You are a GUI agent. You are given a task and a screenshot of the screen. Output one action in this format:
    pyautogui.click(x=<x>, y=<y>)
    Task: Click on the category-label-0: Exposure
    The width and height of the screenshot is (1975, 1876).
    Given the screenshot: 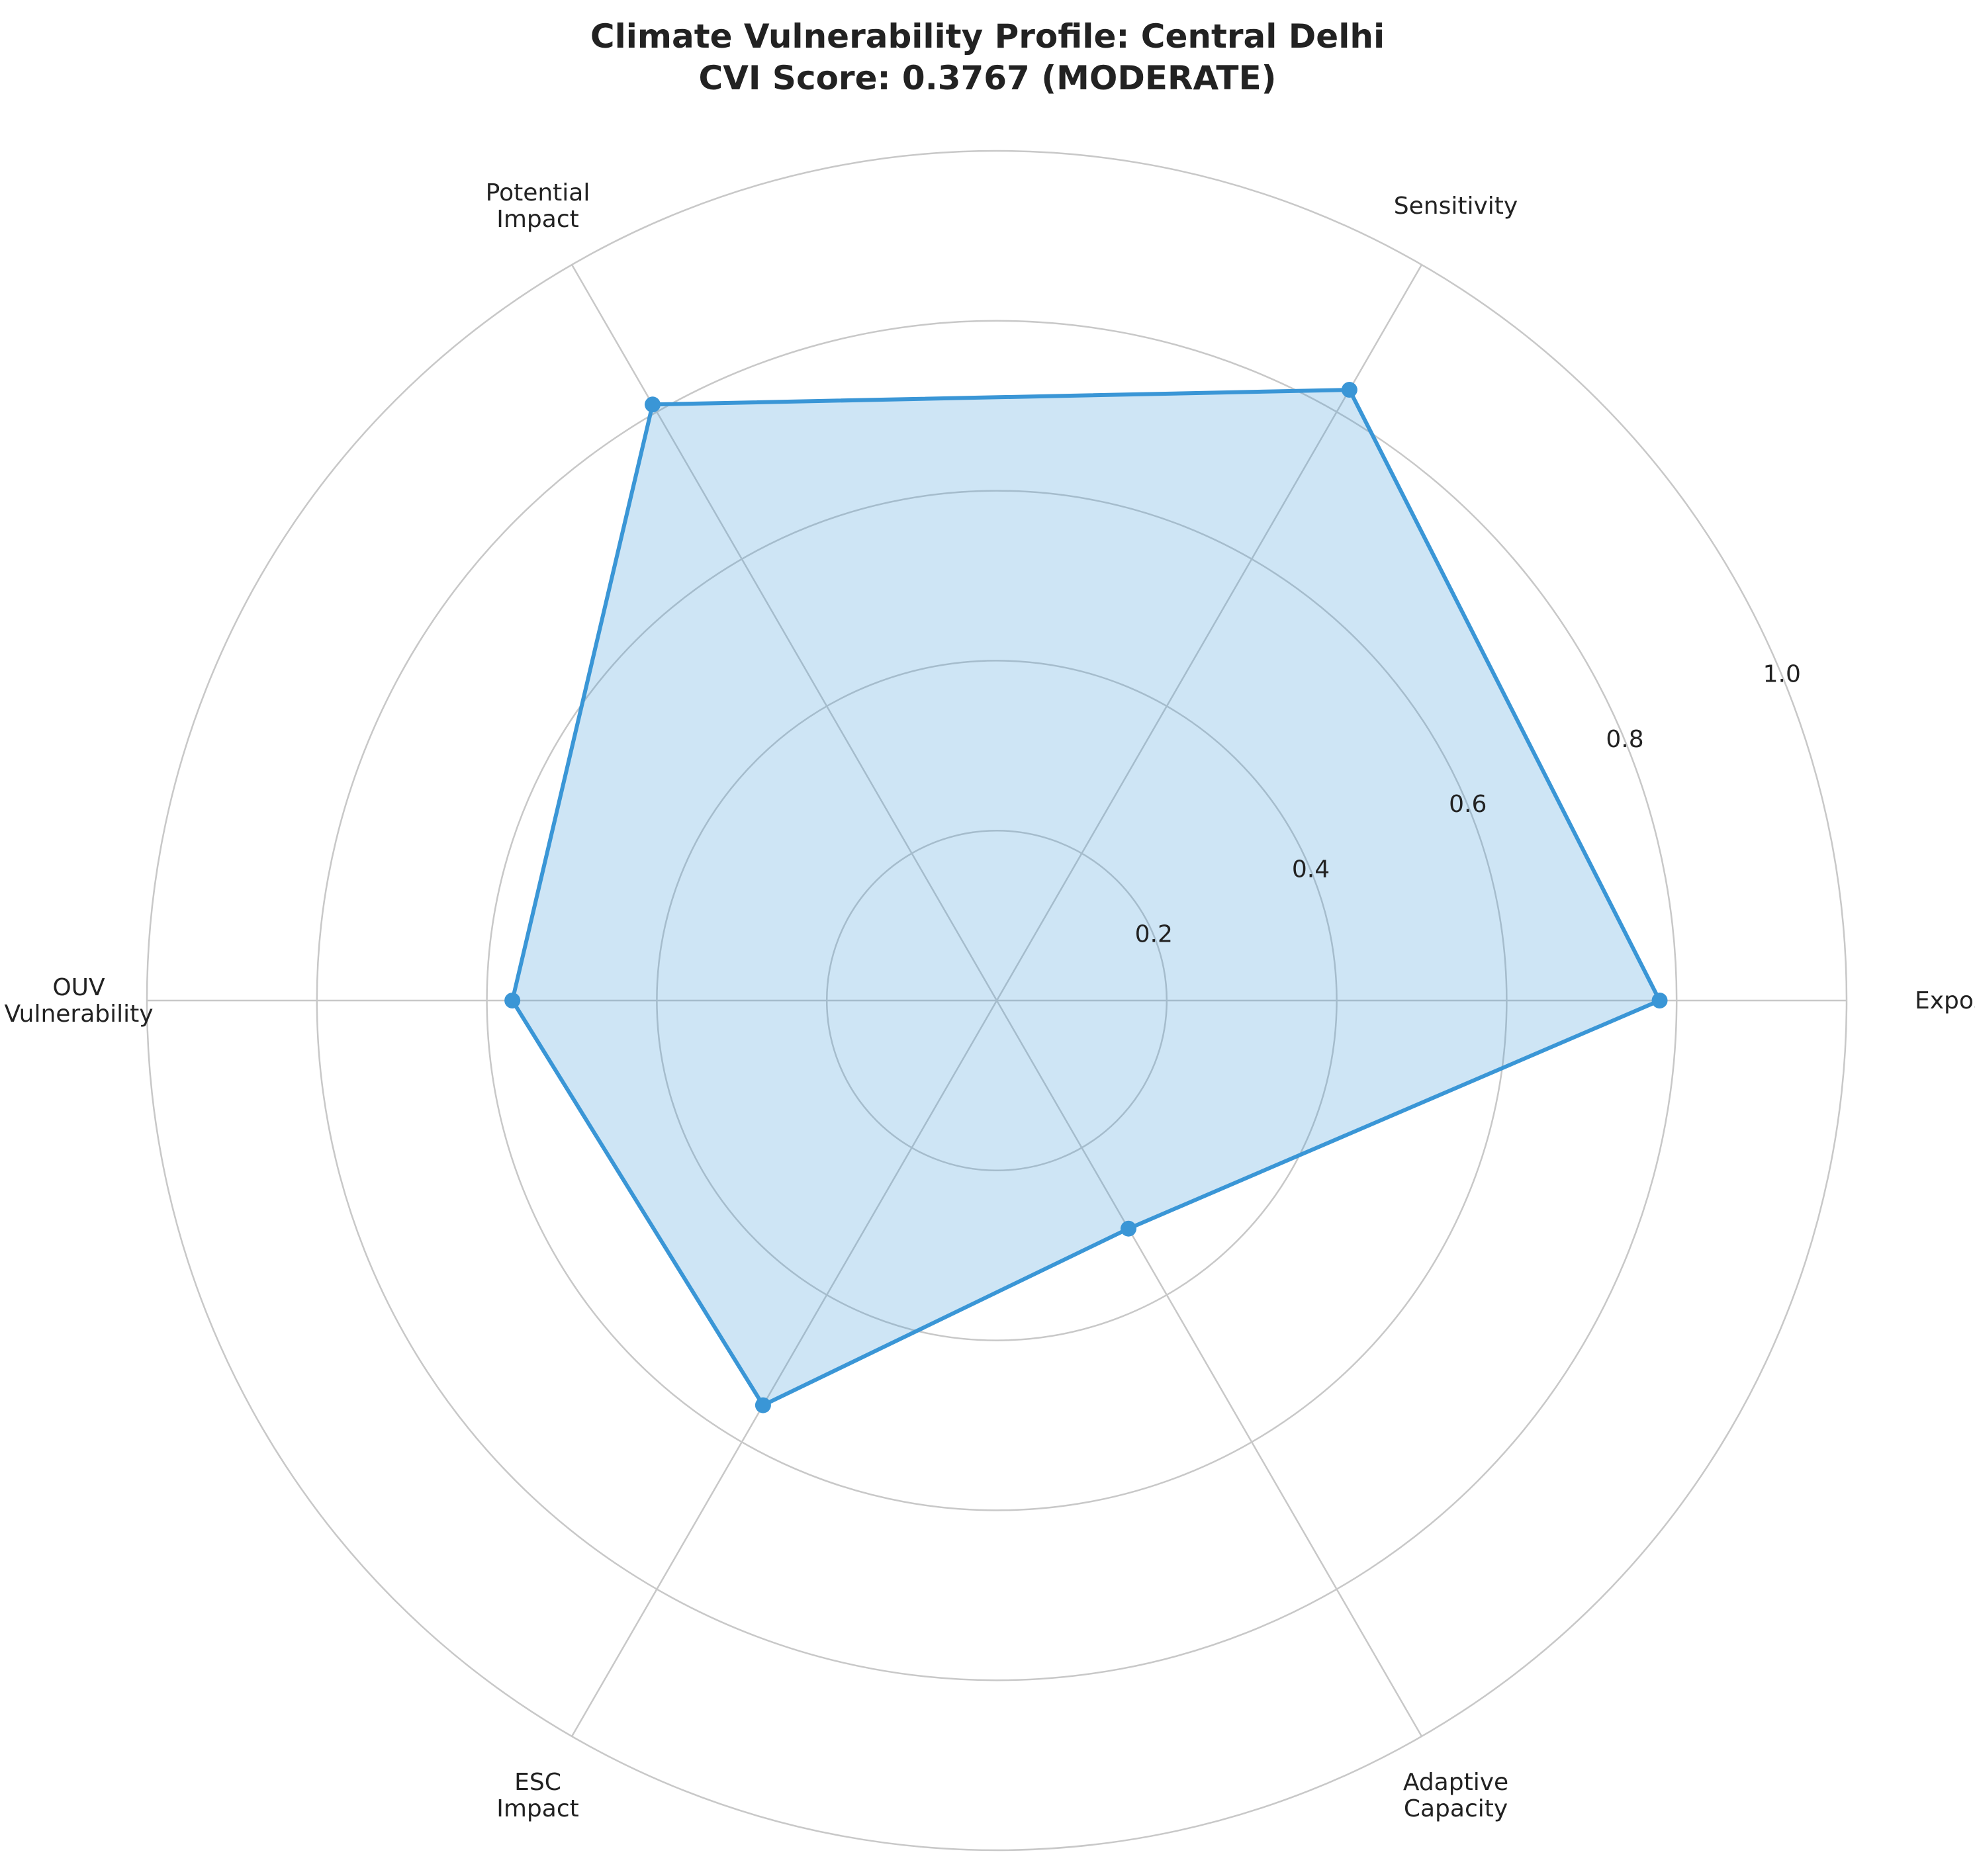 What is the action you would take?
    pyautogui.click(x=1945, y=1001)
    